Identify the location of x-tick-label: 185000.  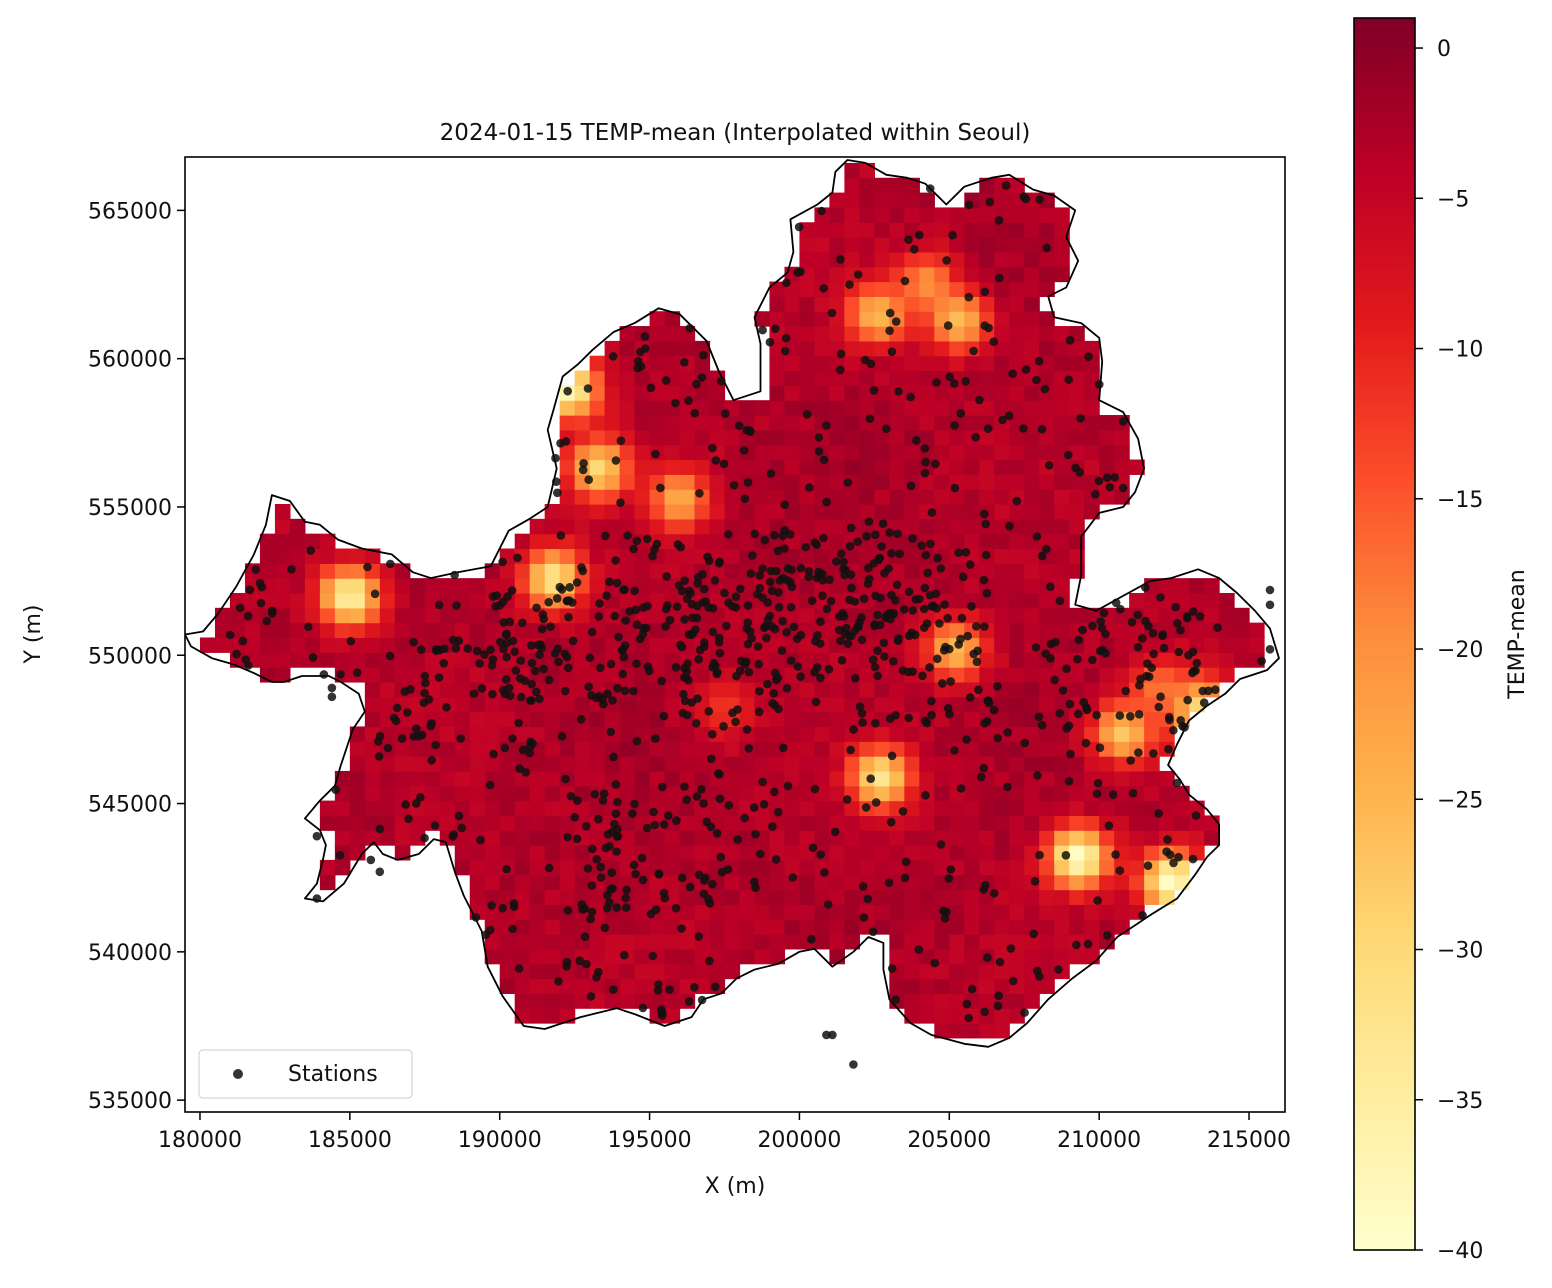
(350, 1140).